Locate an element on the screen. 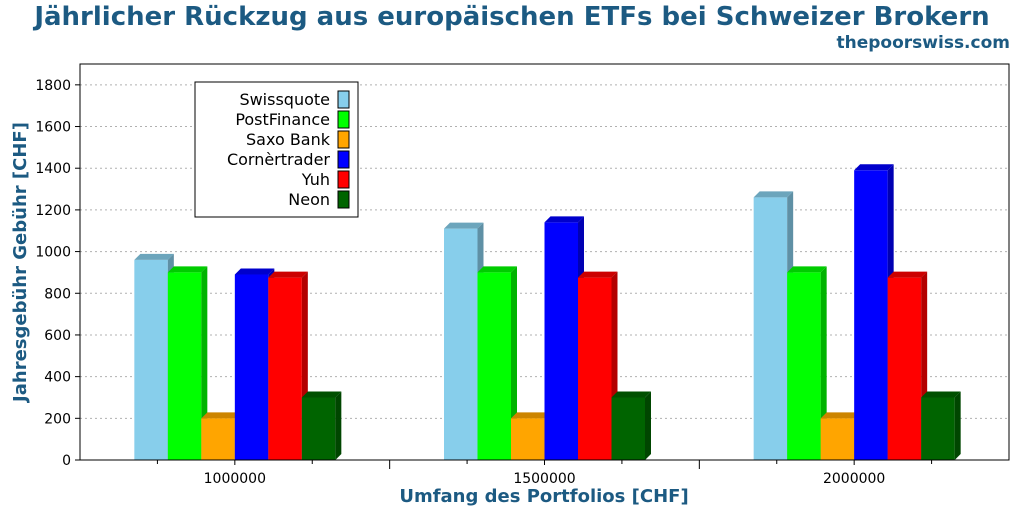 This screenshot has height=512, width=1024. x-tick-label: 1000000 is located at coordinates (235, 479).